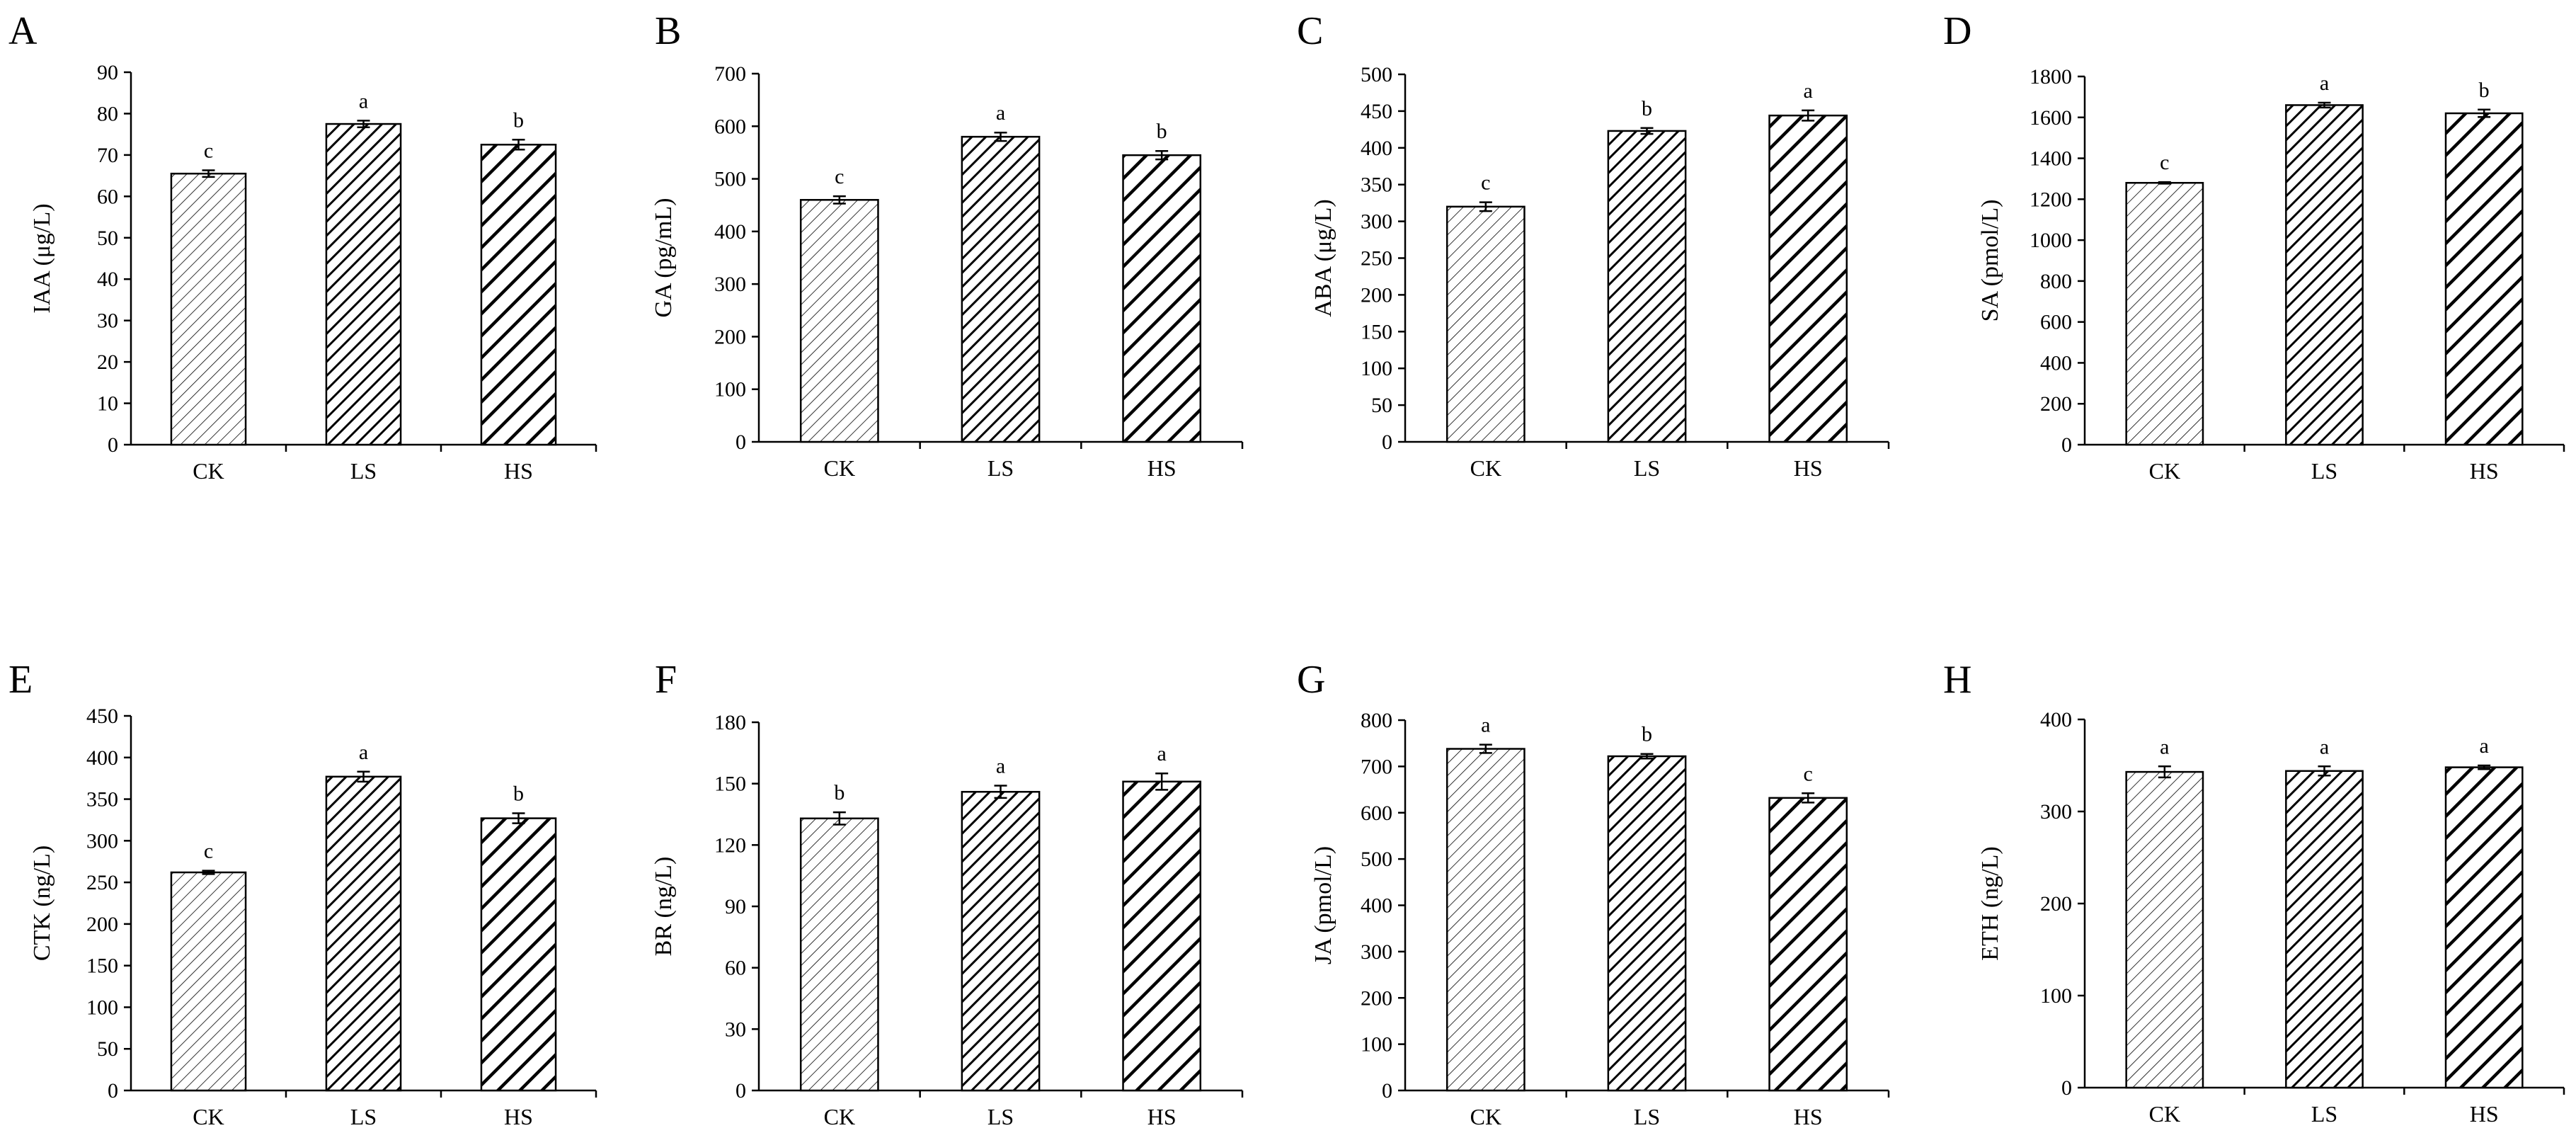  I want to click on panel-letter: C, so click(1310, 31).